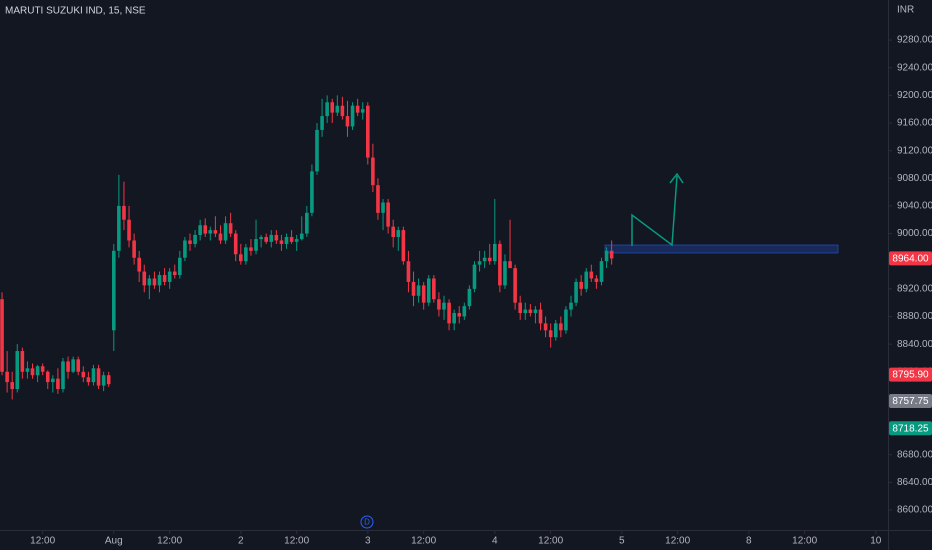 The height and width of the screenshot is (550, 932). What do you see at coordinates (914, 150) in the screenshot?
I see `y-tick-label: 9120.00` at bounding box center [914, 150].